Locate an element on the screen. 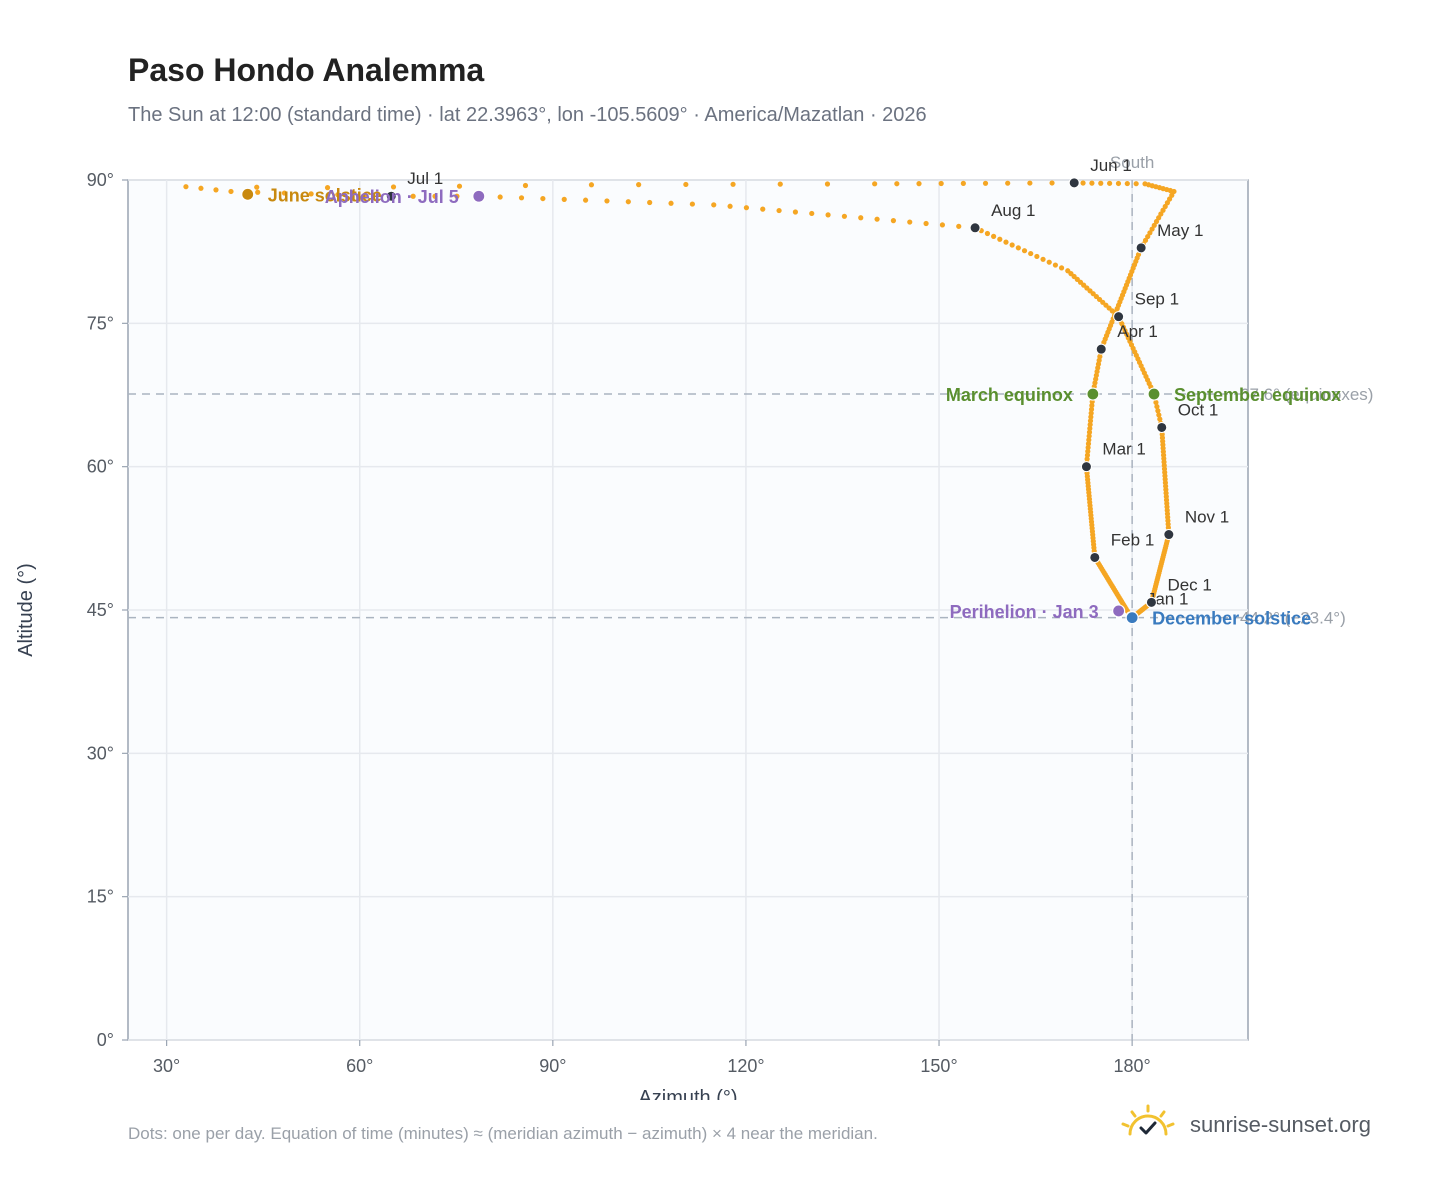  x-tick-label: 90° is located at coordinates (552, 1066).